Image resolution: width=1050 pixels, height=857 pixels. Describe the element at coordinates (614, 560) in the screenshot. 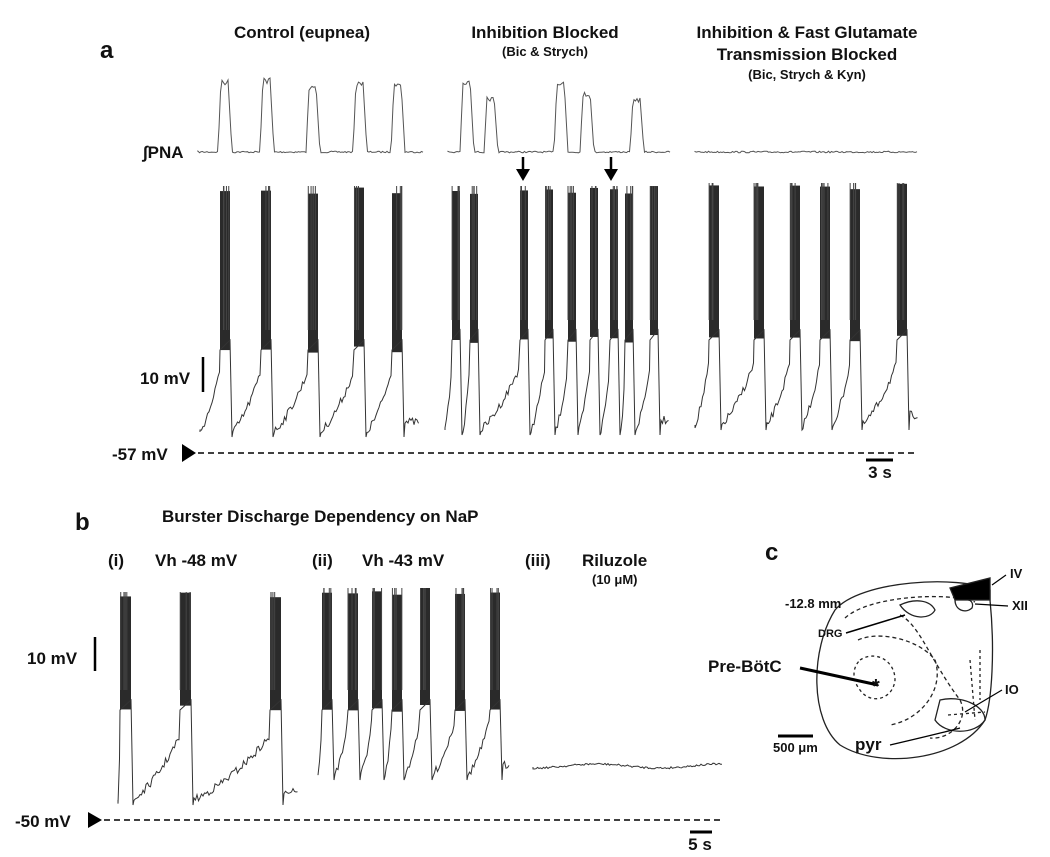

I see `condition-title: Riluzole` at that location.